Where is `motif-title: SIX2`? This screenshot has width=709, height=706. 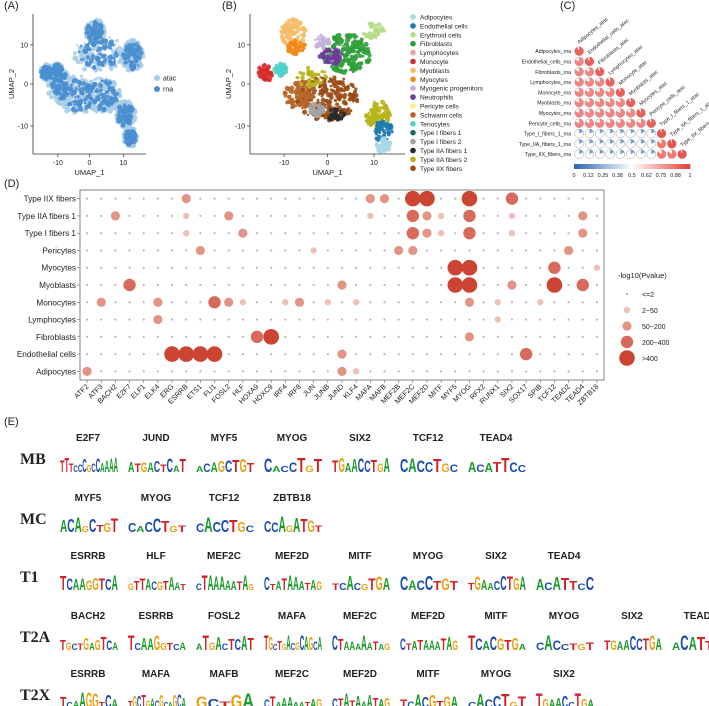
motif-title: SIX2 is located at coordinates (564, 674).